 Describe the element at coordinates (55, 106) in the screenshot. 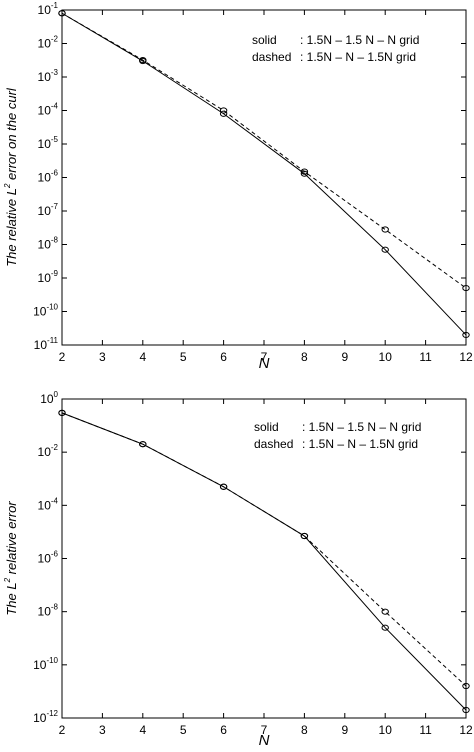

I see `y-tick-exponent: -4` at that location.